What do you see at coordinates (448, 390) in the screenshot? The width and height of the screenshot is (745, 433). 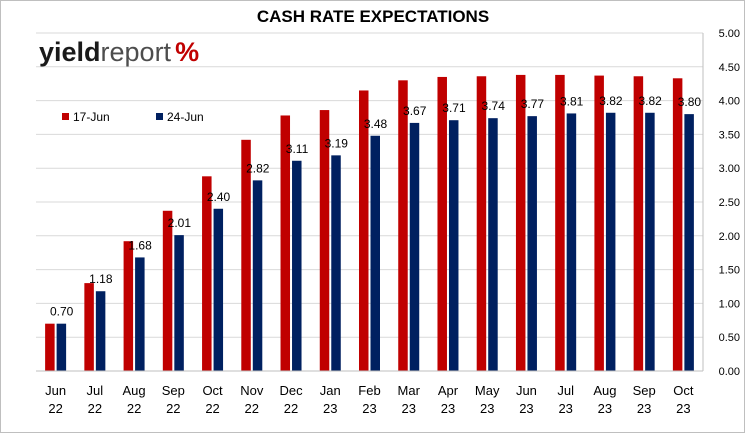 I see `x-tick-month: Apr` at bounding box center [448, 390].